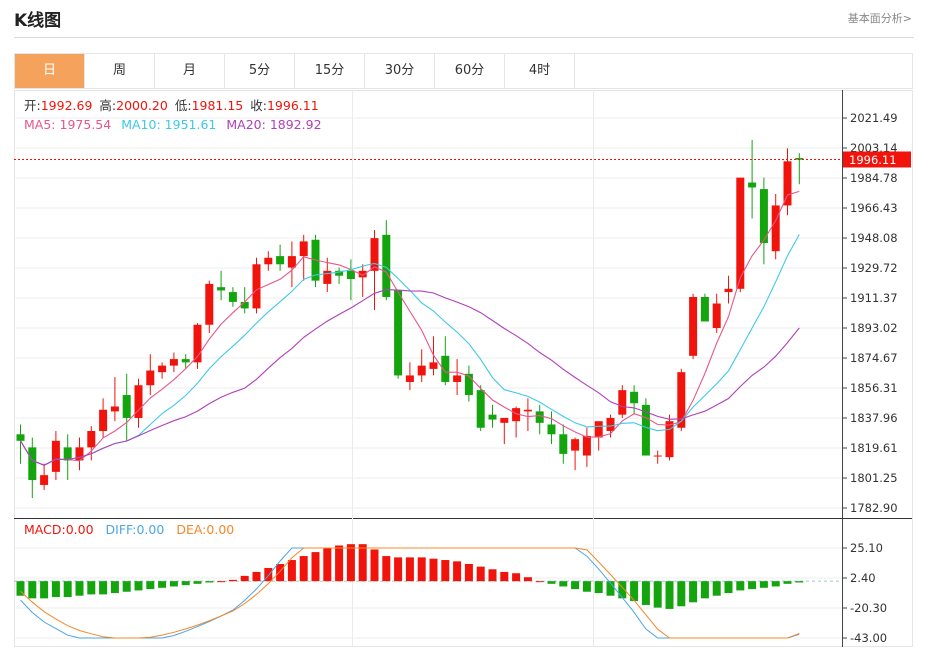 The image size is (928, 651). I want to click on macd-tick-label: 2.40, so click(863, 578).